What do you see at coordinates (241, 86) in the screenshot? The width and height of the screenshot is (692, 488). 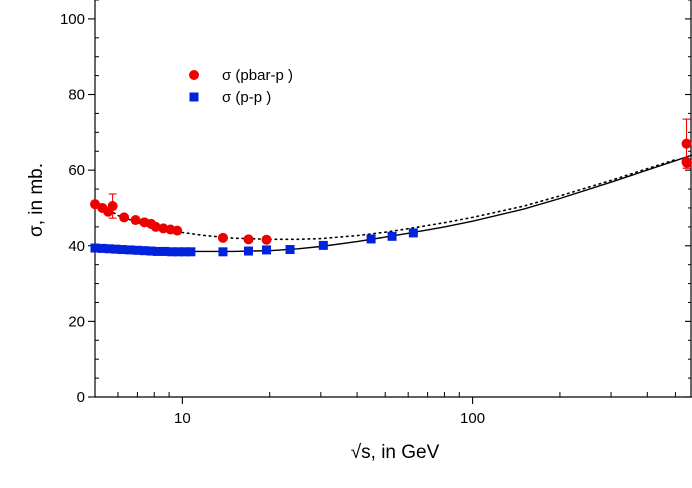 I see `legend: σ (pbar-p ) σ (p-p )` at bounding box center [241, 86].